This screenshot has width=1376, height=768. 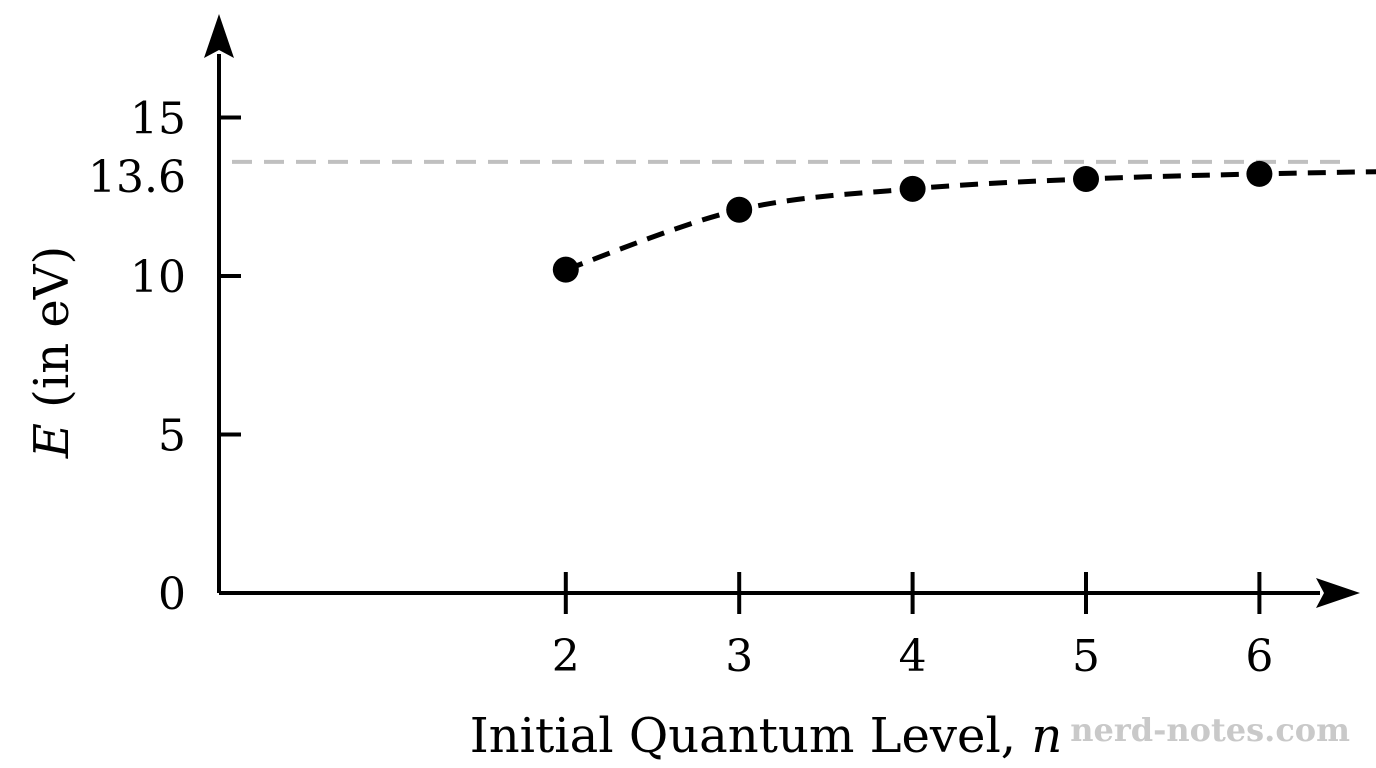 What do you see at coordinates (1259, 656) in the screenshot?
I see `x-tick-label: 6` at bounding box center [1259, 656].